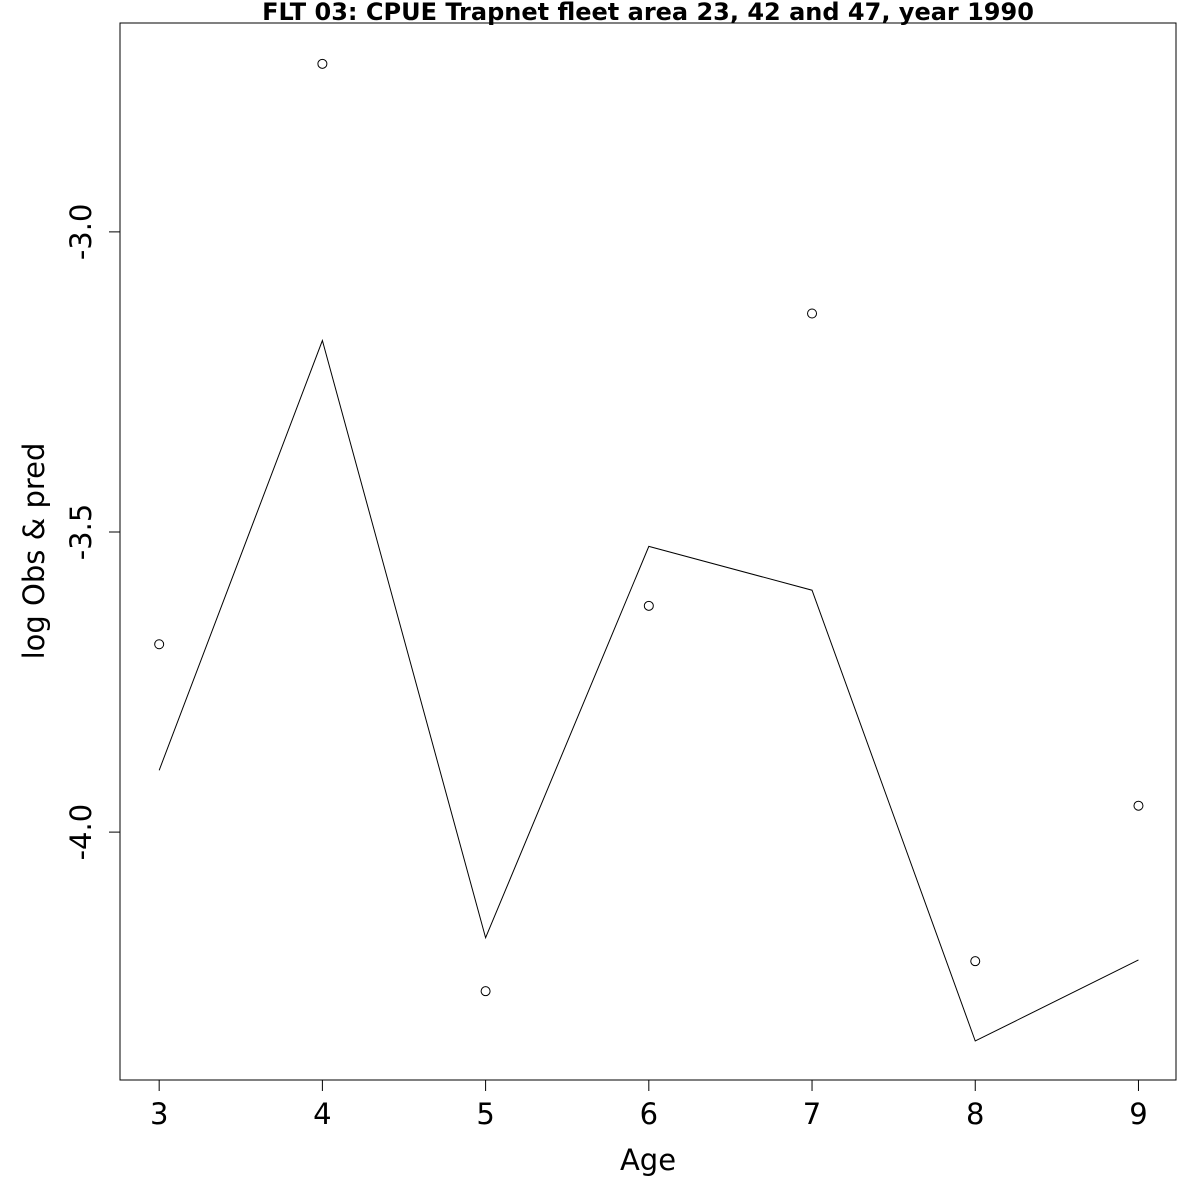  What do you see at coordinates (1138, 1114) in the screenshot?
I see `x-tick-label: 9` at bounding box center [1138, 1114].